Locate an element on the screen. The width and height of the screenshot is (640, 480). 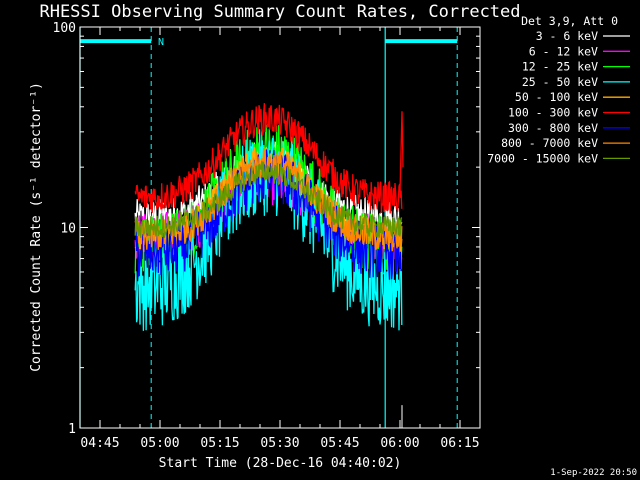
x-tick-label: 06:15 is located at coordinates (459, 443).